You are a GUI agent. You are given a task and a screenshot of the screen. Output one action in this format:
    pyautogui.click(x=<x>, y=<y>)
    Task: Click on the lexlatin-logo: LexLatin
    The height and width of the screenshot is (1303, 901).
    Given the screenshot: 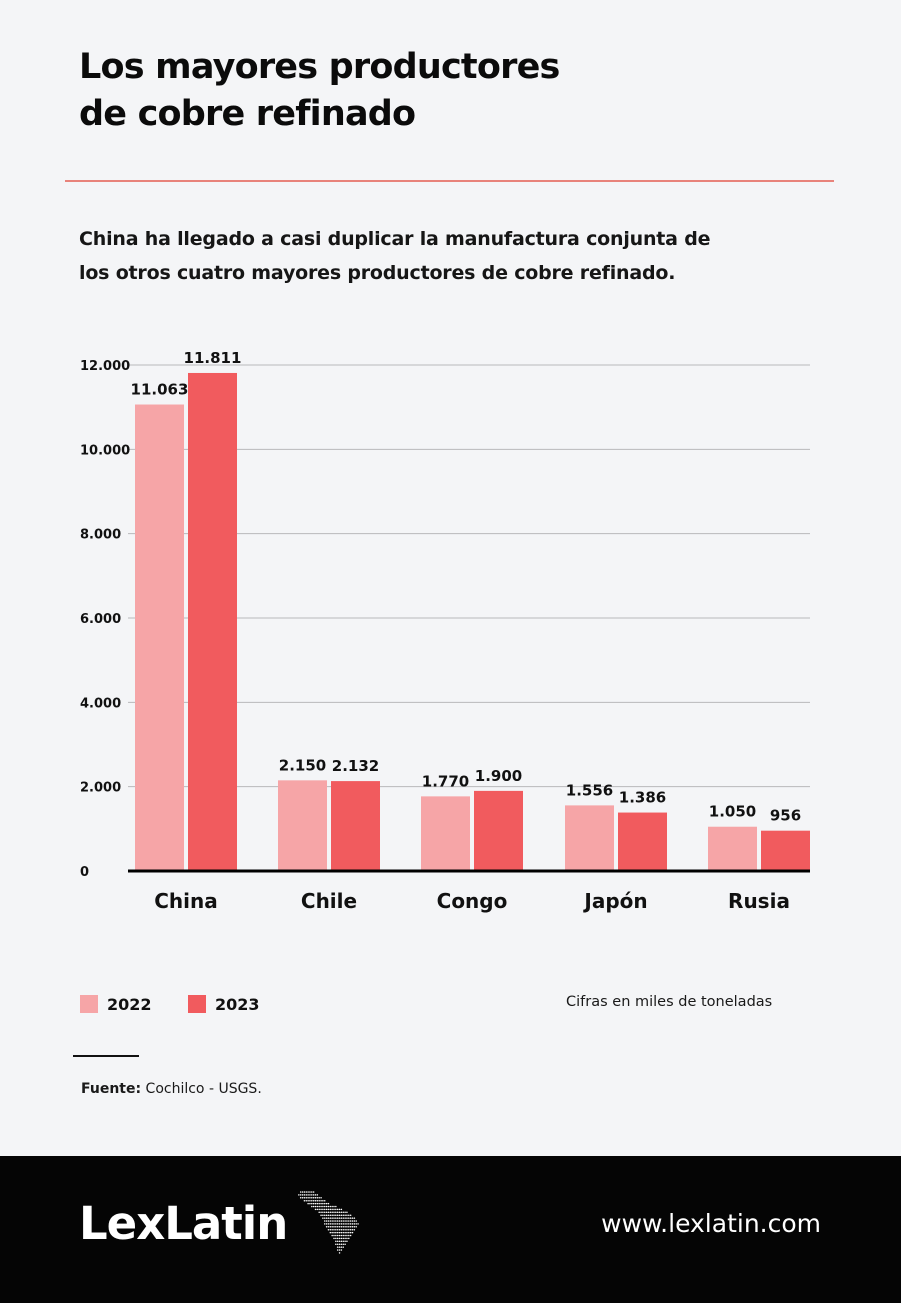 What is the action you would take?
    pyautogui.click(x=183, y=1223)
    